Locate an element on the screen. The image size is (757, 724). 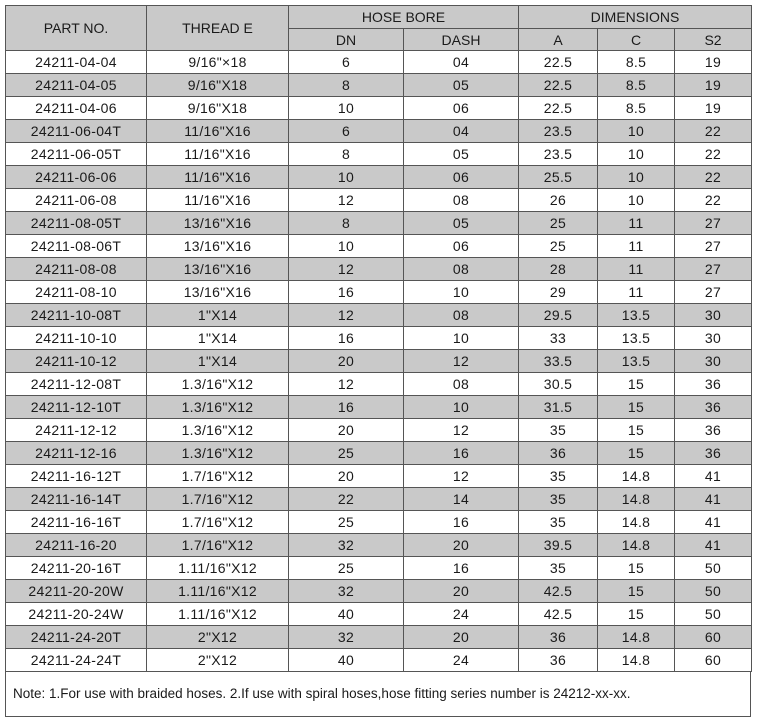
table-row: 24211-04-05 9/16"X18 8 05 22.5 8.5 19 is located at coordinates (379, 85).